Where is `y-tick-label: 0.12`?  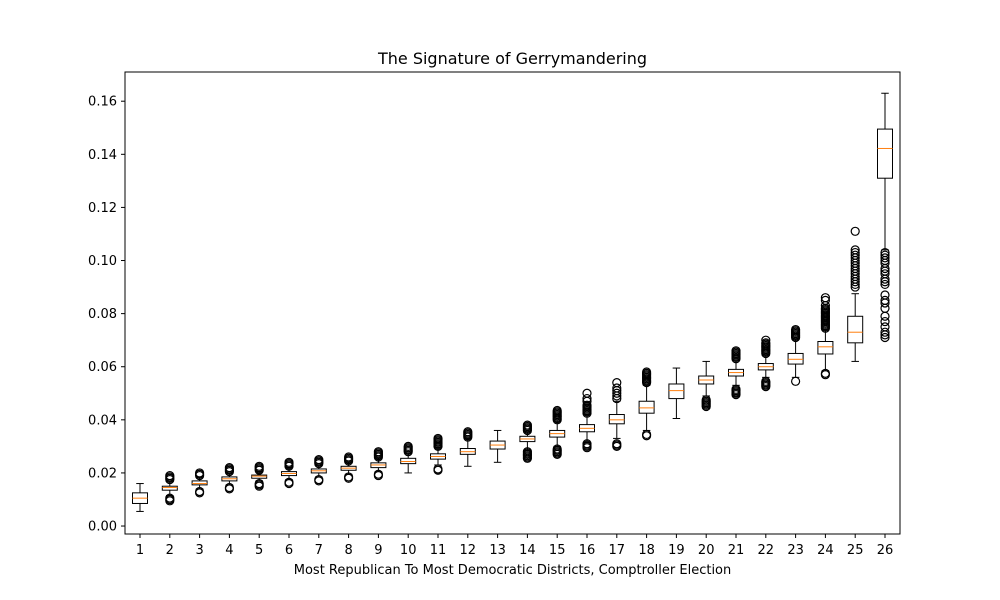
y-tick-label: 0.12 is located at coordinates (102, 208).